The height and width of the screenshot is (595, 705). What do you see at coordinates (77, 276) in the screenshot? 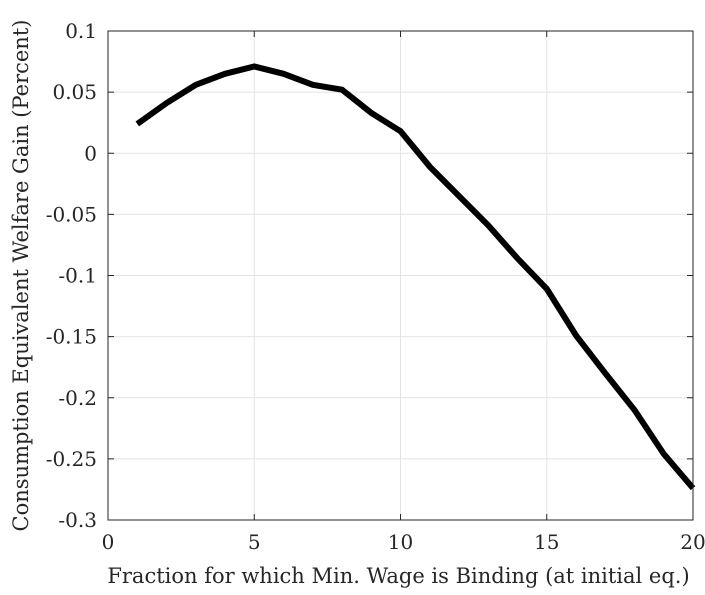
I see `y-tick-label: -0.1` at bounding box center [77, 276].